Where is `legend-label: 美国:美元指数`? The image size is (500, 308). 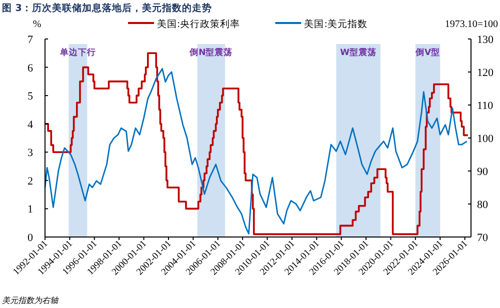
legend-label: 美国:美元指数 is located at coordinates (336, 24).